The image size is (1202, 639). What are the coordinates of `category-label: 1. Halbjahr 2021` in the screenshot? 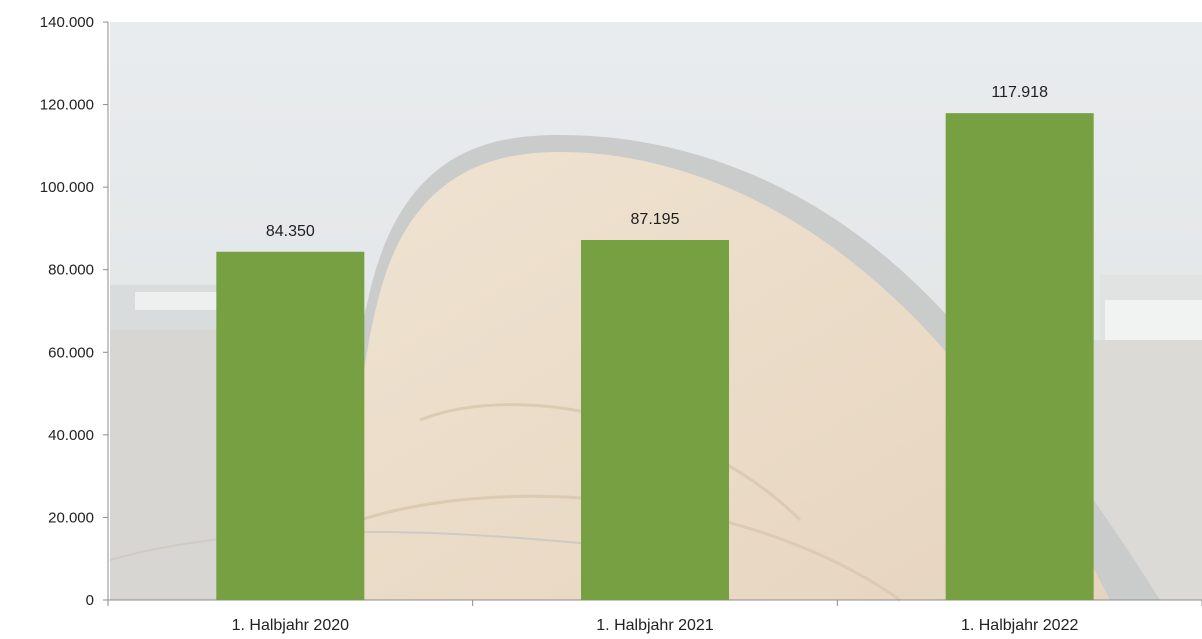 It's located at (655, 625).